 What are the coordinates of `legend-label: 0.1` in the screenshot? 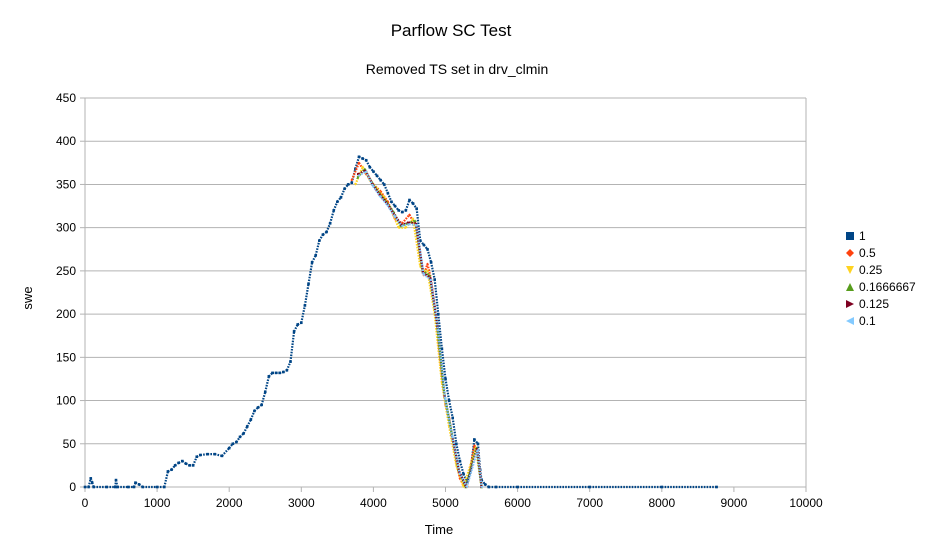 It's located at (867, 321).